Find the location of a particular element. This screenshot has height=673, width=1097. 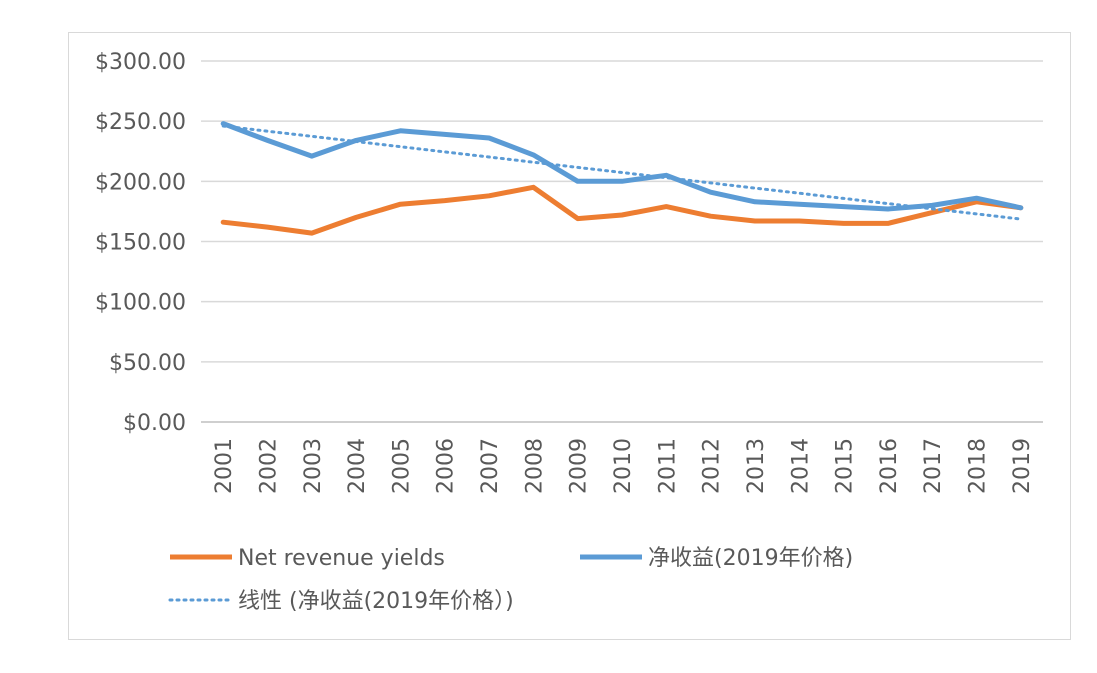

x-tick-label: 2008 is located at coordinates (534, 466).